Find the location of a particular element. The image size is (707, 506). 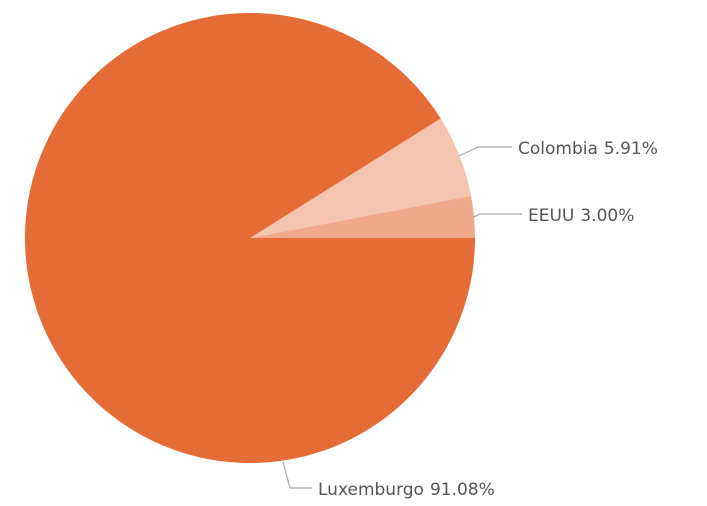

slice-value: 3.00% is located at coordinates (607, 216).